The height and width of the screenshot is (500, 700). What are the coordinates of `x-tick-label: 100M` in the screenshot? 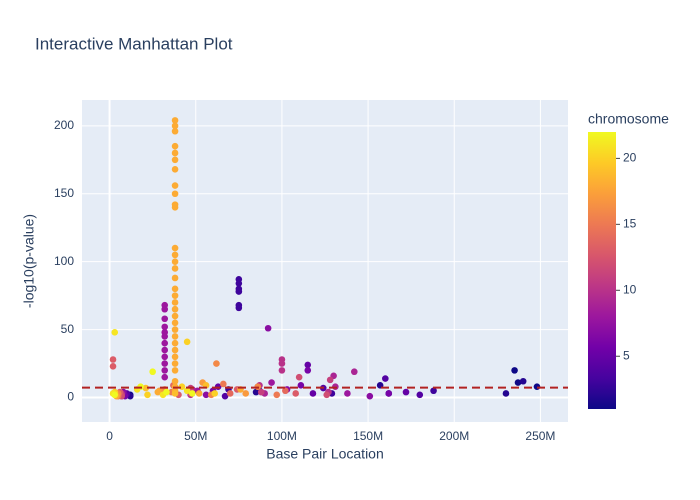 It's located at (282, 436).